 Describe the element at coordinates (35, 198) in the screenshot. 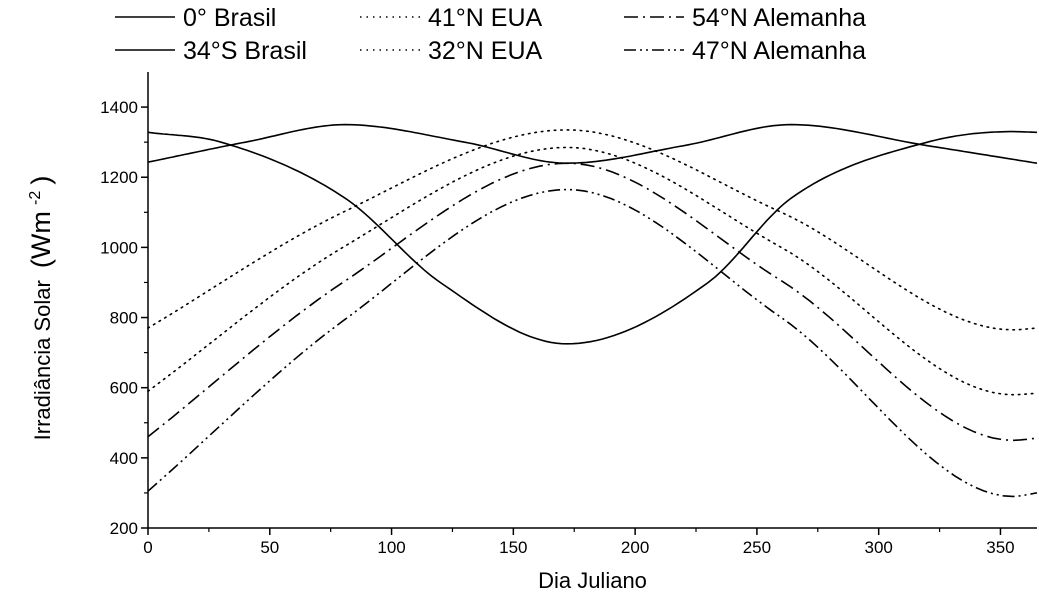

I see `y-axis-unit-exponent: -2` at that location.